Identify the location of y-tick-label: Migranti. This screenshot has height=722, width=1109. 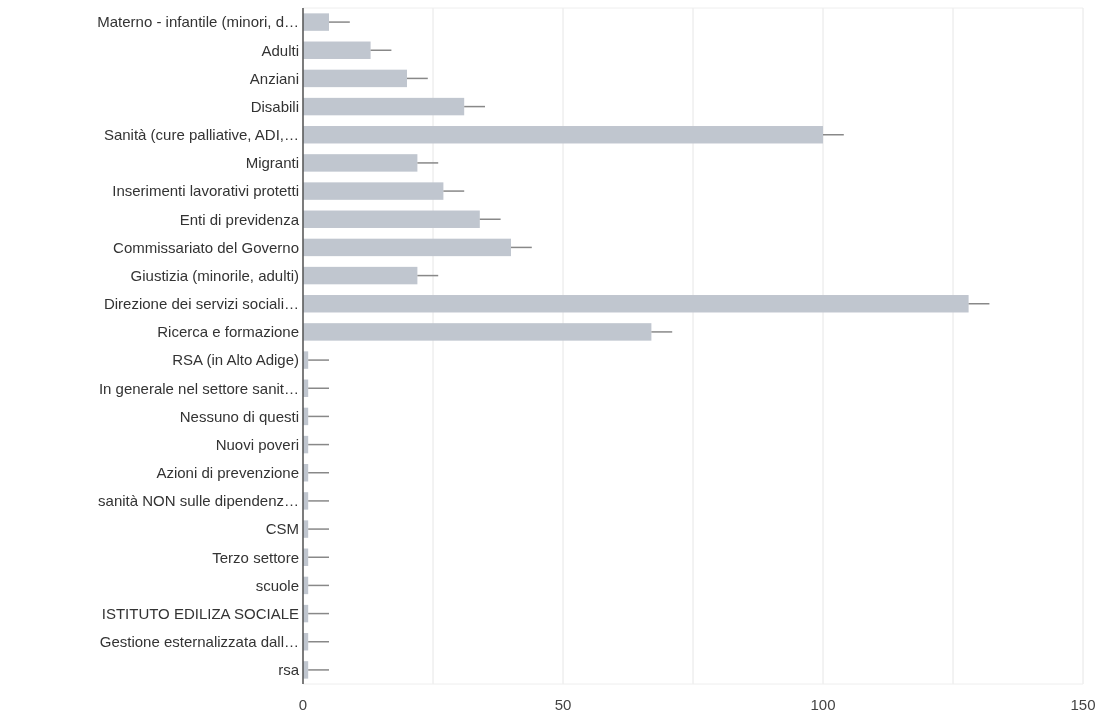
(272, 163).